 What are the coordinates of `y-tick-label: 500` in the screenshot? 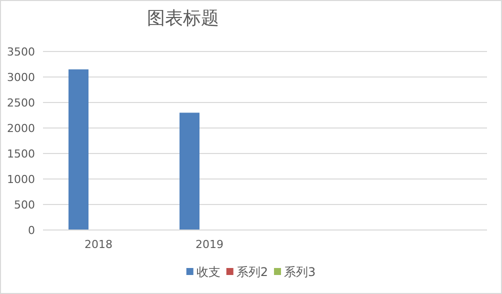 It's located at (24, 205).